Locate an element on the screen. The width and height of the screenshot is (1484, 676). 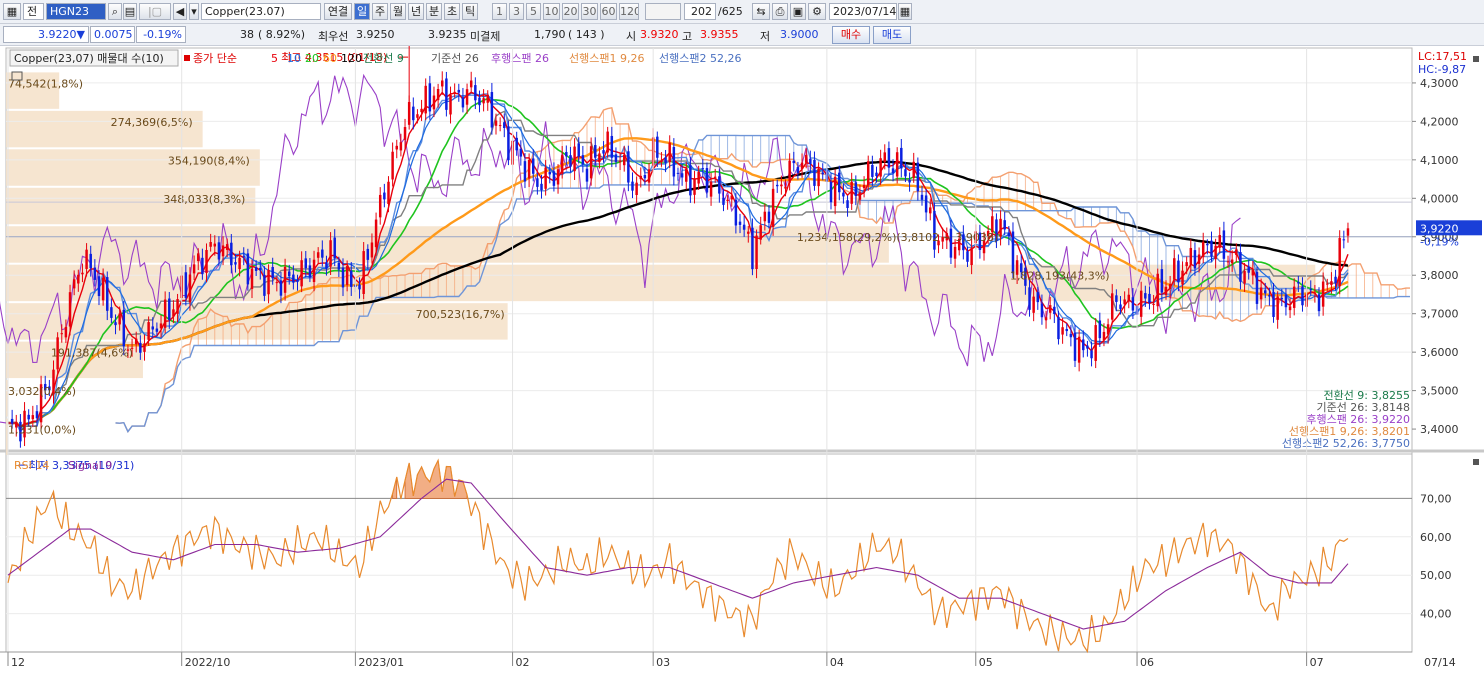
dropdown-icon: ▾ is located at coordinates (194, 11).